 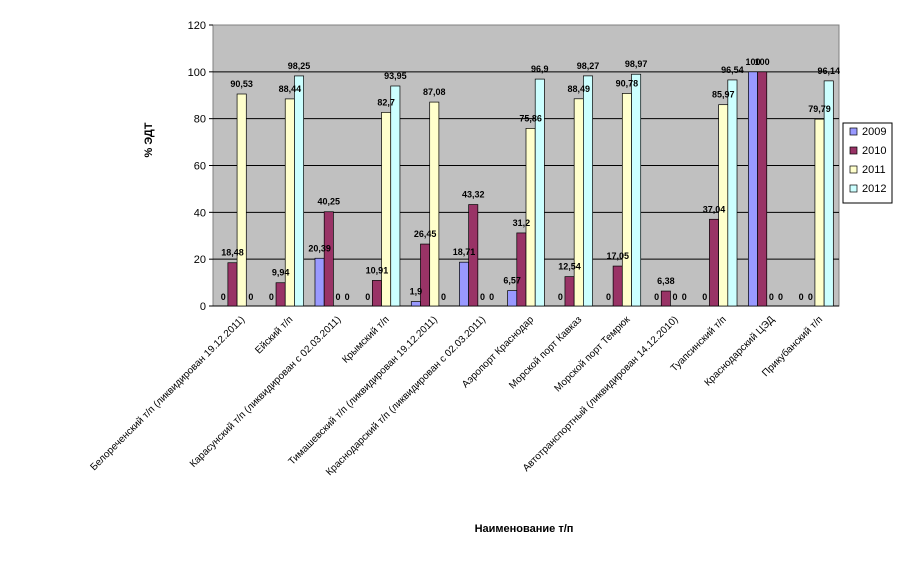 What do you see at coordinates (416, 292) in the screenshot?
I see `data-label: 1,9` at bounding box center [416, 292].